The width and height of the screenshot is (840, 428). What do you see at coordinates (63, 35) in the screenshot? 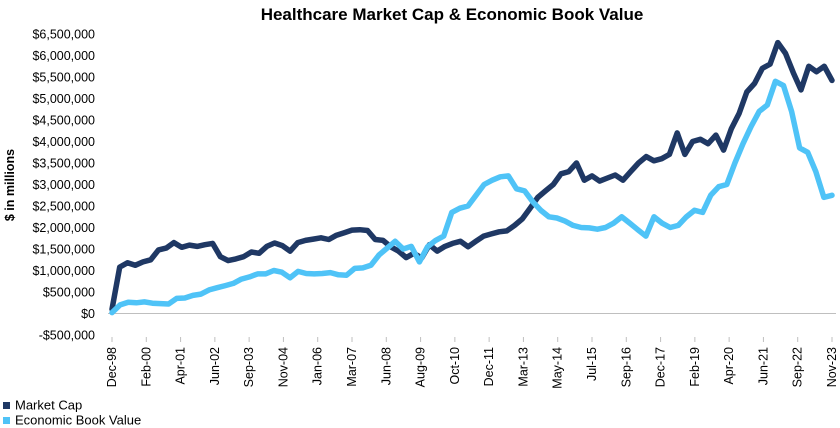
I see `y-tick-label: $6,500,000` at bounding box center [63, 35].